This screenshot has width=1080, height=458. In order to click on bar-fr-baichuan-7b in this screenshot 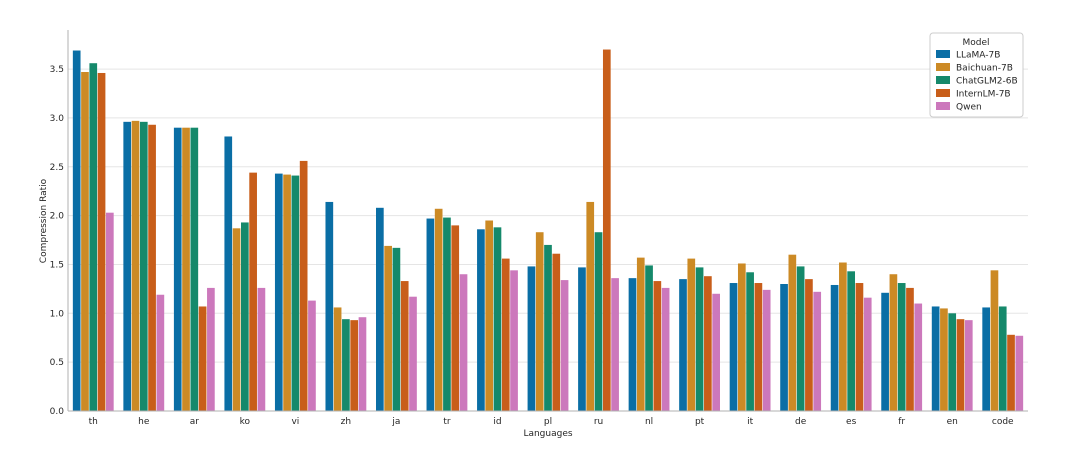, I will do `click(893, 342)`.